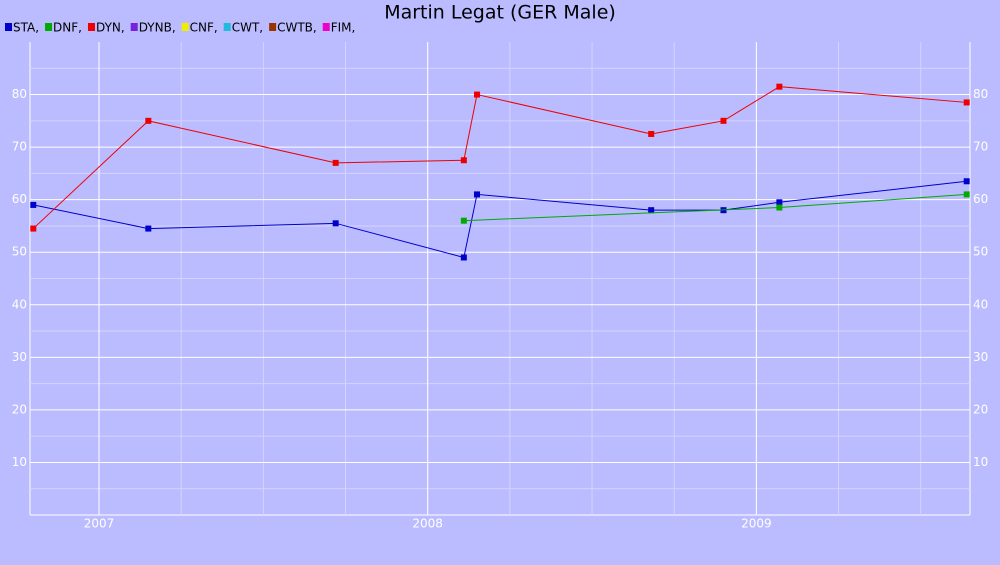 The image size is (1000, 565). What do you see at coordinates (427, 524) in the screenshot?
I see `x-tick-label: 2008` at bounding box center [427, 524].